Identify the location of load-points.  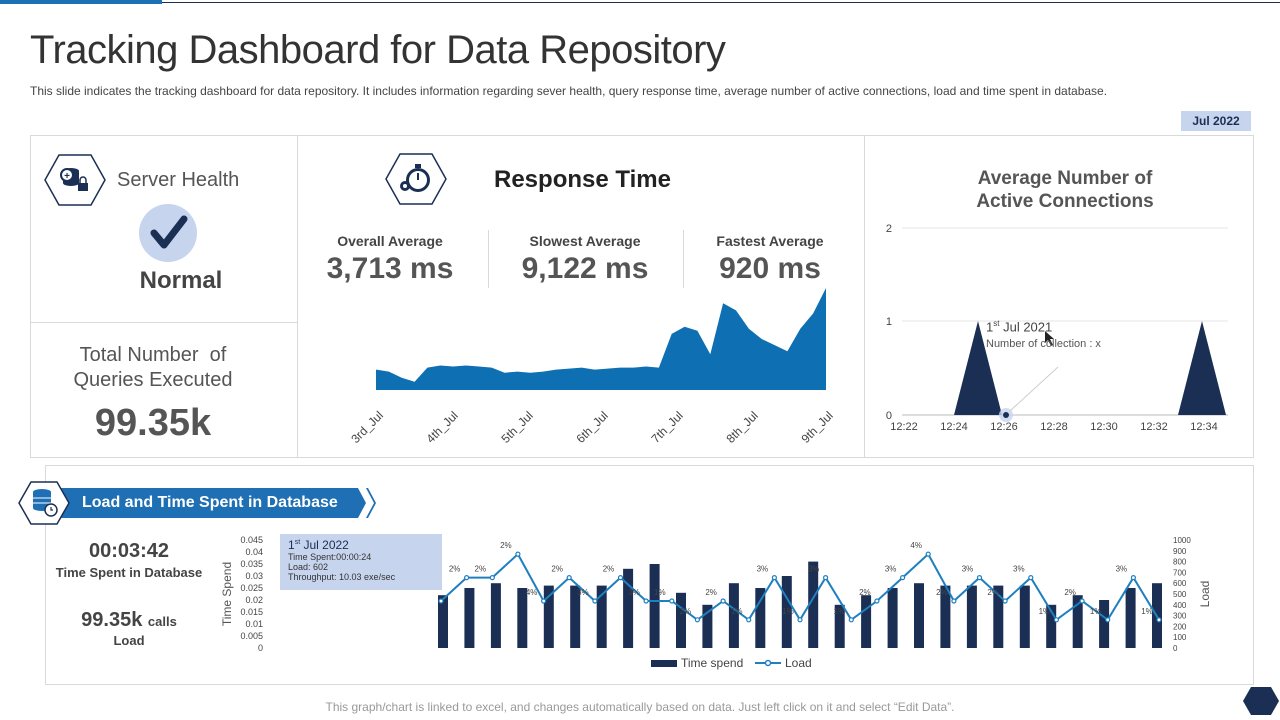
(800, 587).